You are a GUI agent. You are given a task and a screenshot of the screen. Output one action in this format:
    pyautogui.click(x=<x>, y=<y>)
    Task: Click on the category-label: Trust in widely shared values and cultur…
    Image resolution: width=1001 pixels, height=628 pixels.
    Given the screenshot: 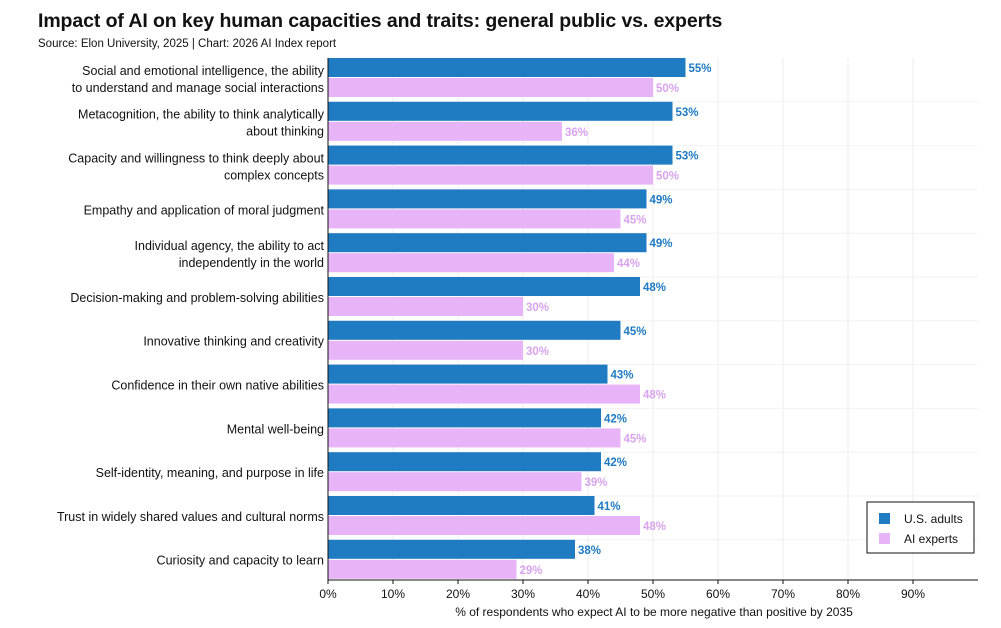 What is the action you would take?
    pyautogui.click(x=190, y=517)
    